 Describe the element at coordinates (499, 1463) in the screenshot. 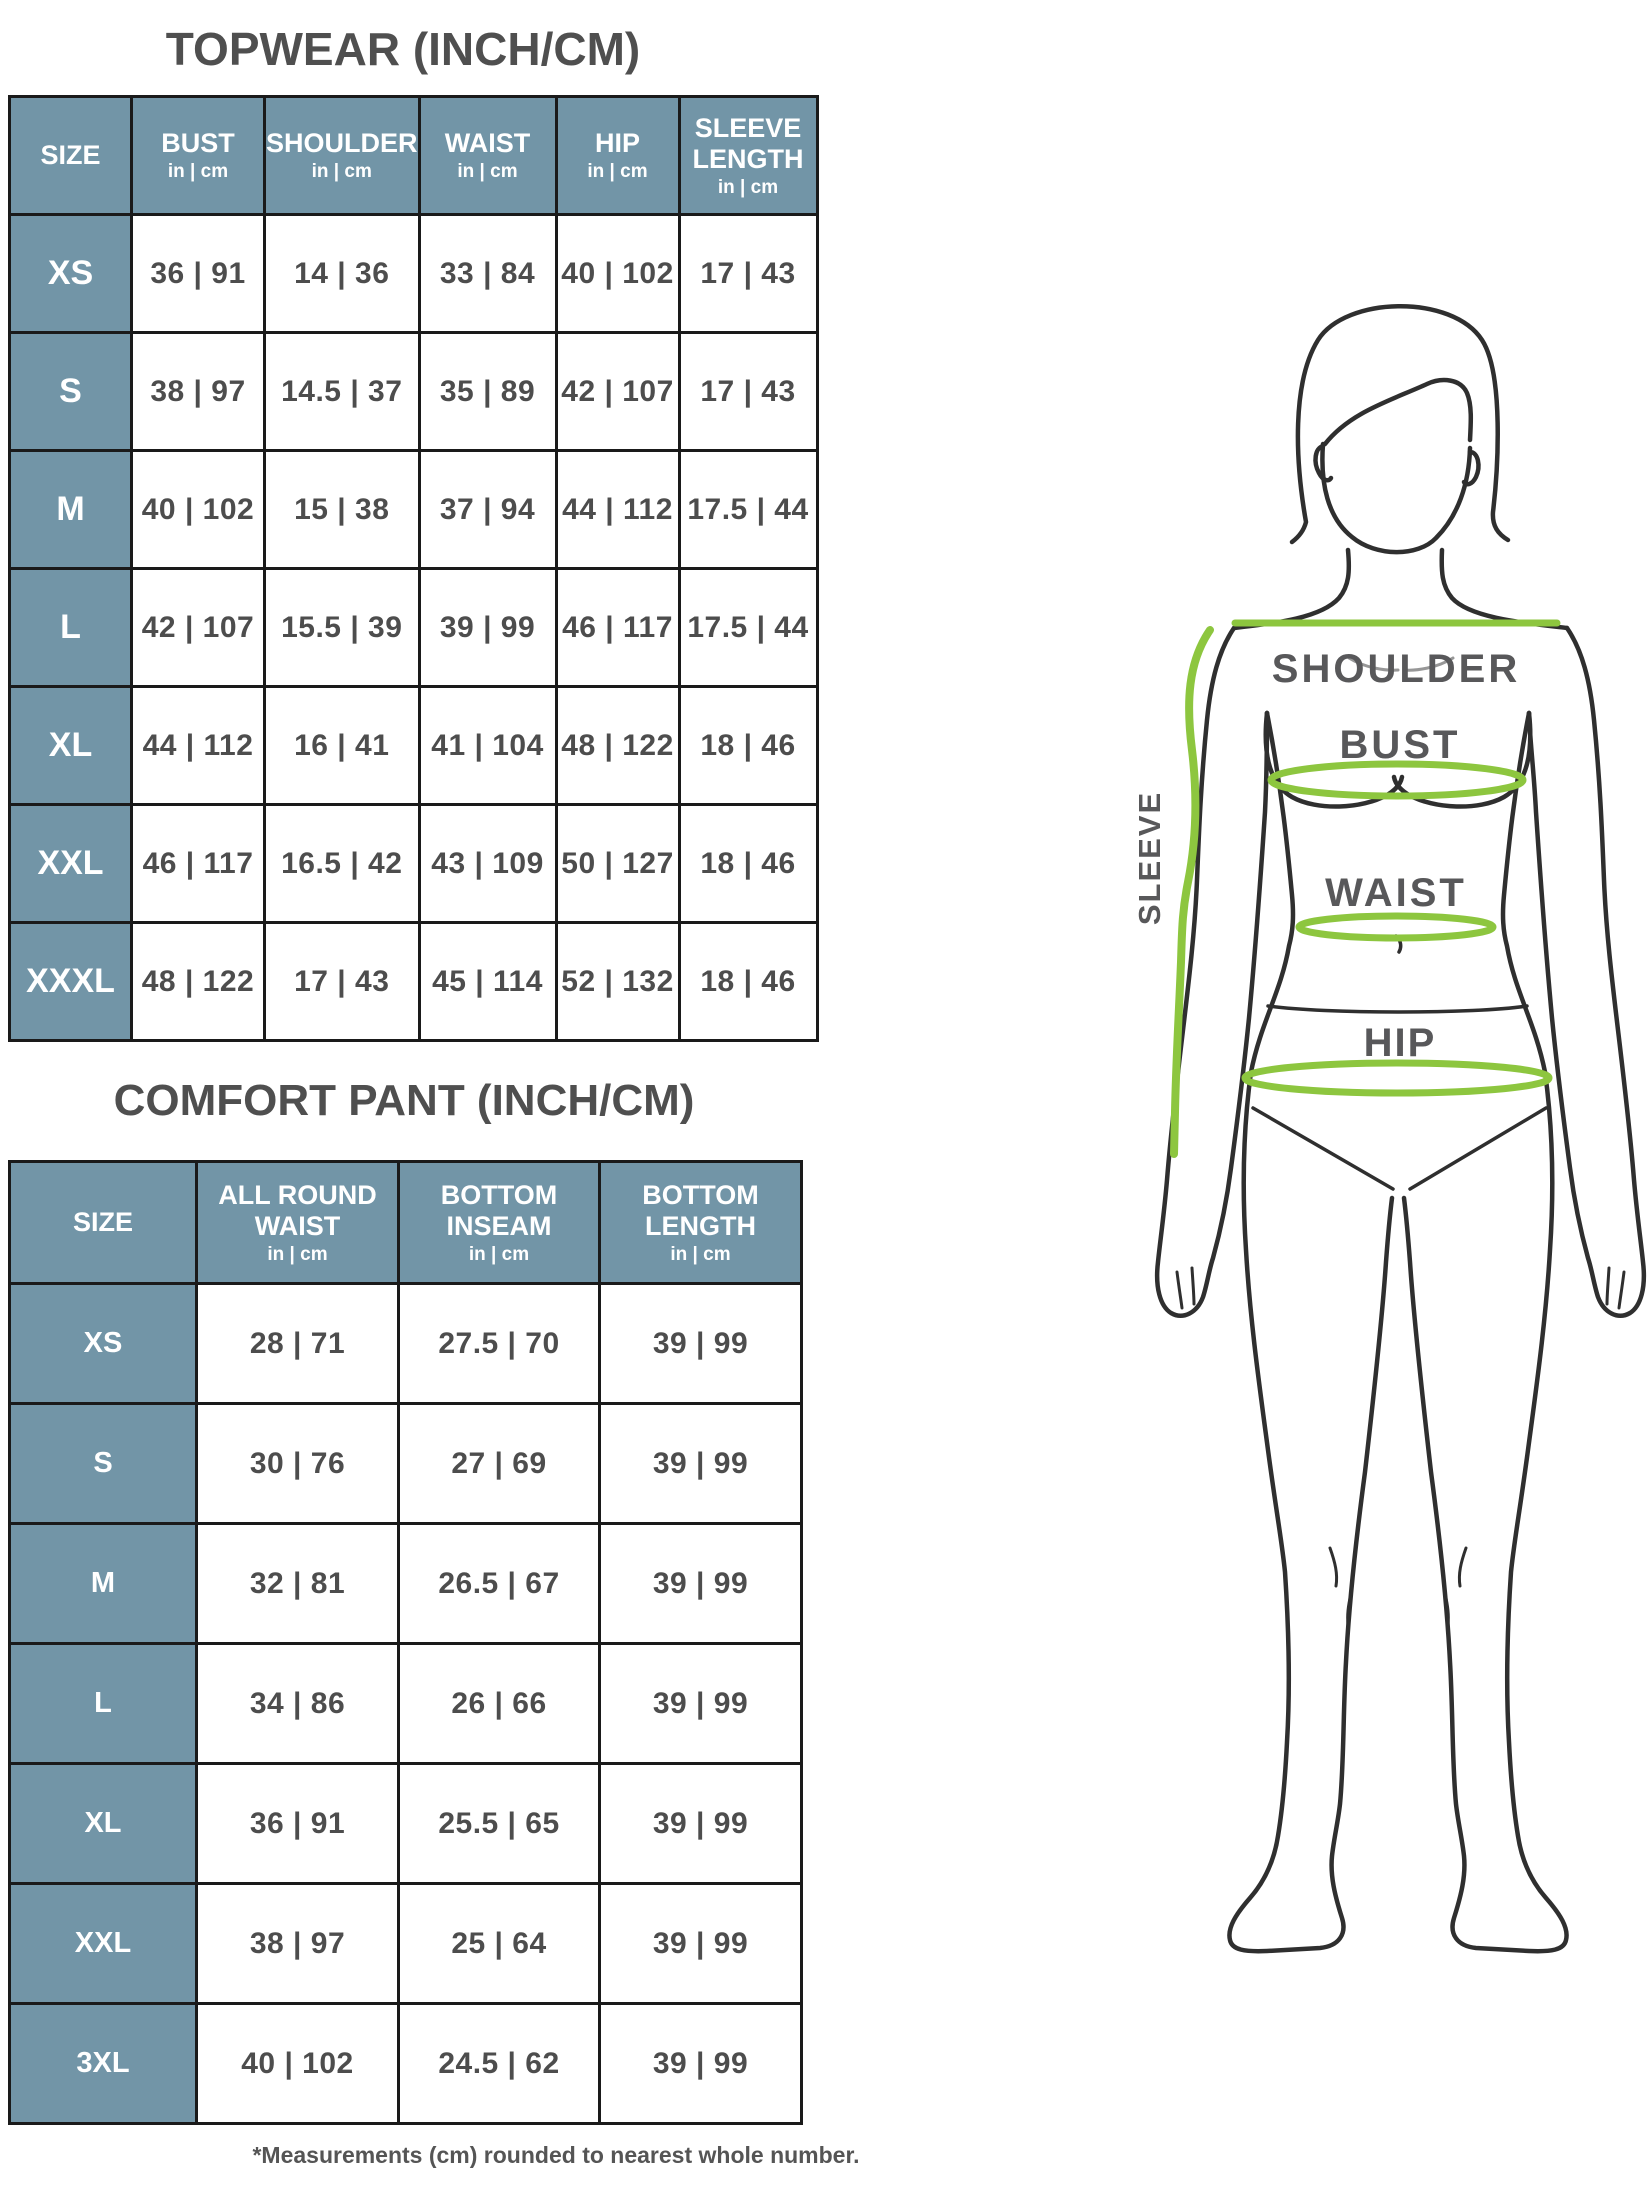

I see `measurement-cell: 27 | 69` at that location.